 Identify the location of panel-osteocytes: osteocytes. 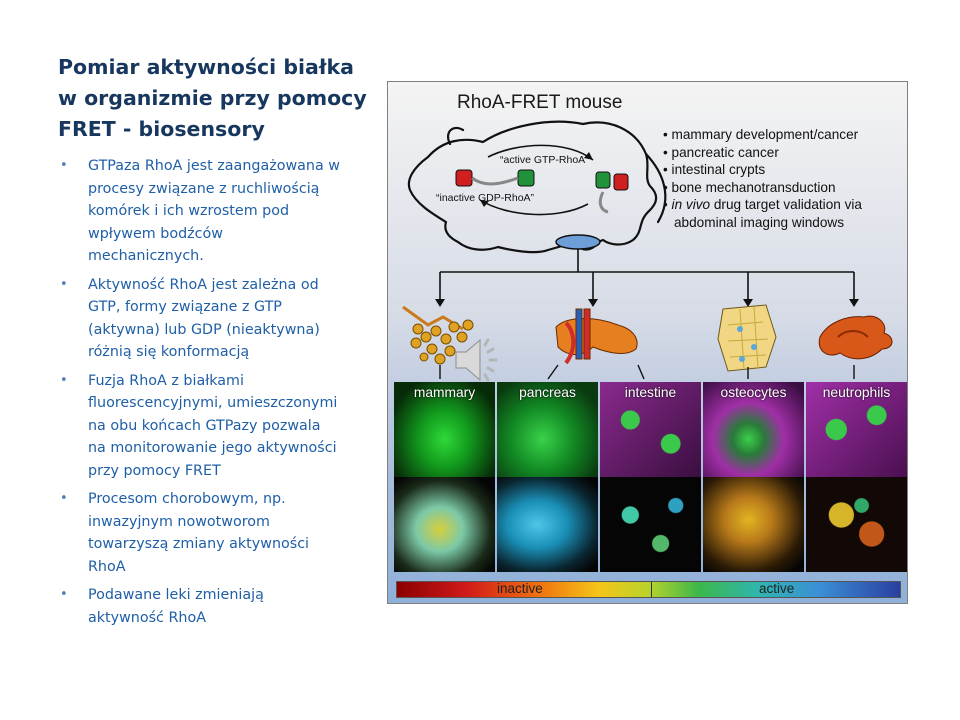
(753, 477).